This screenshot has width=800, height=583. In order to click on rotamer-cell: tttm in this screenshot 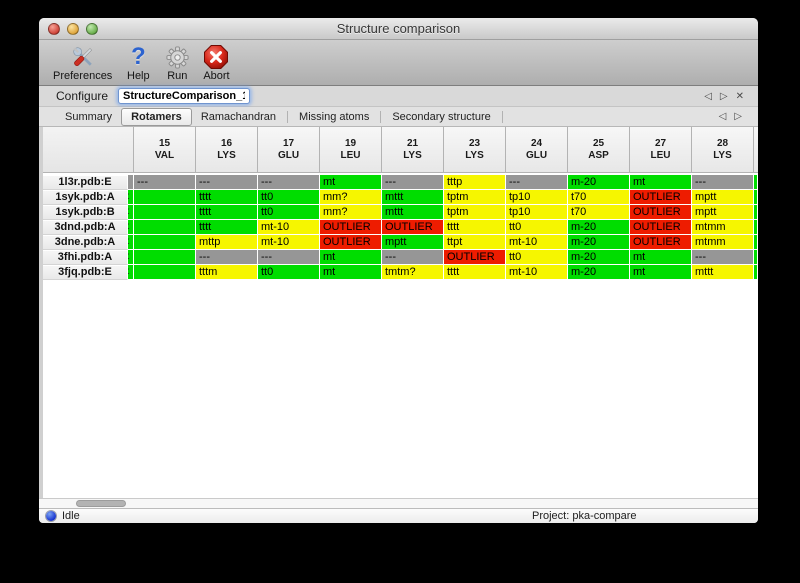, I will do `click(227, 272)`.